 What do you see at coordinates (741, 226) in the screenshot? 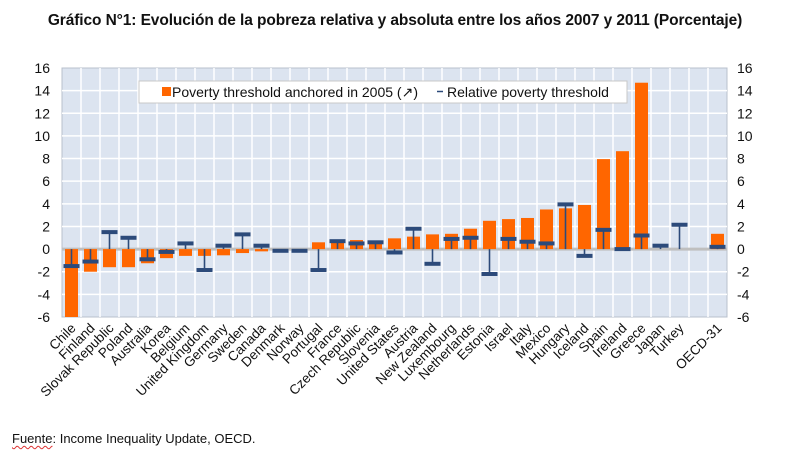
I see `y-tick-label-right: 2` at bounding box center [741, 226].